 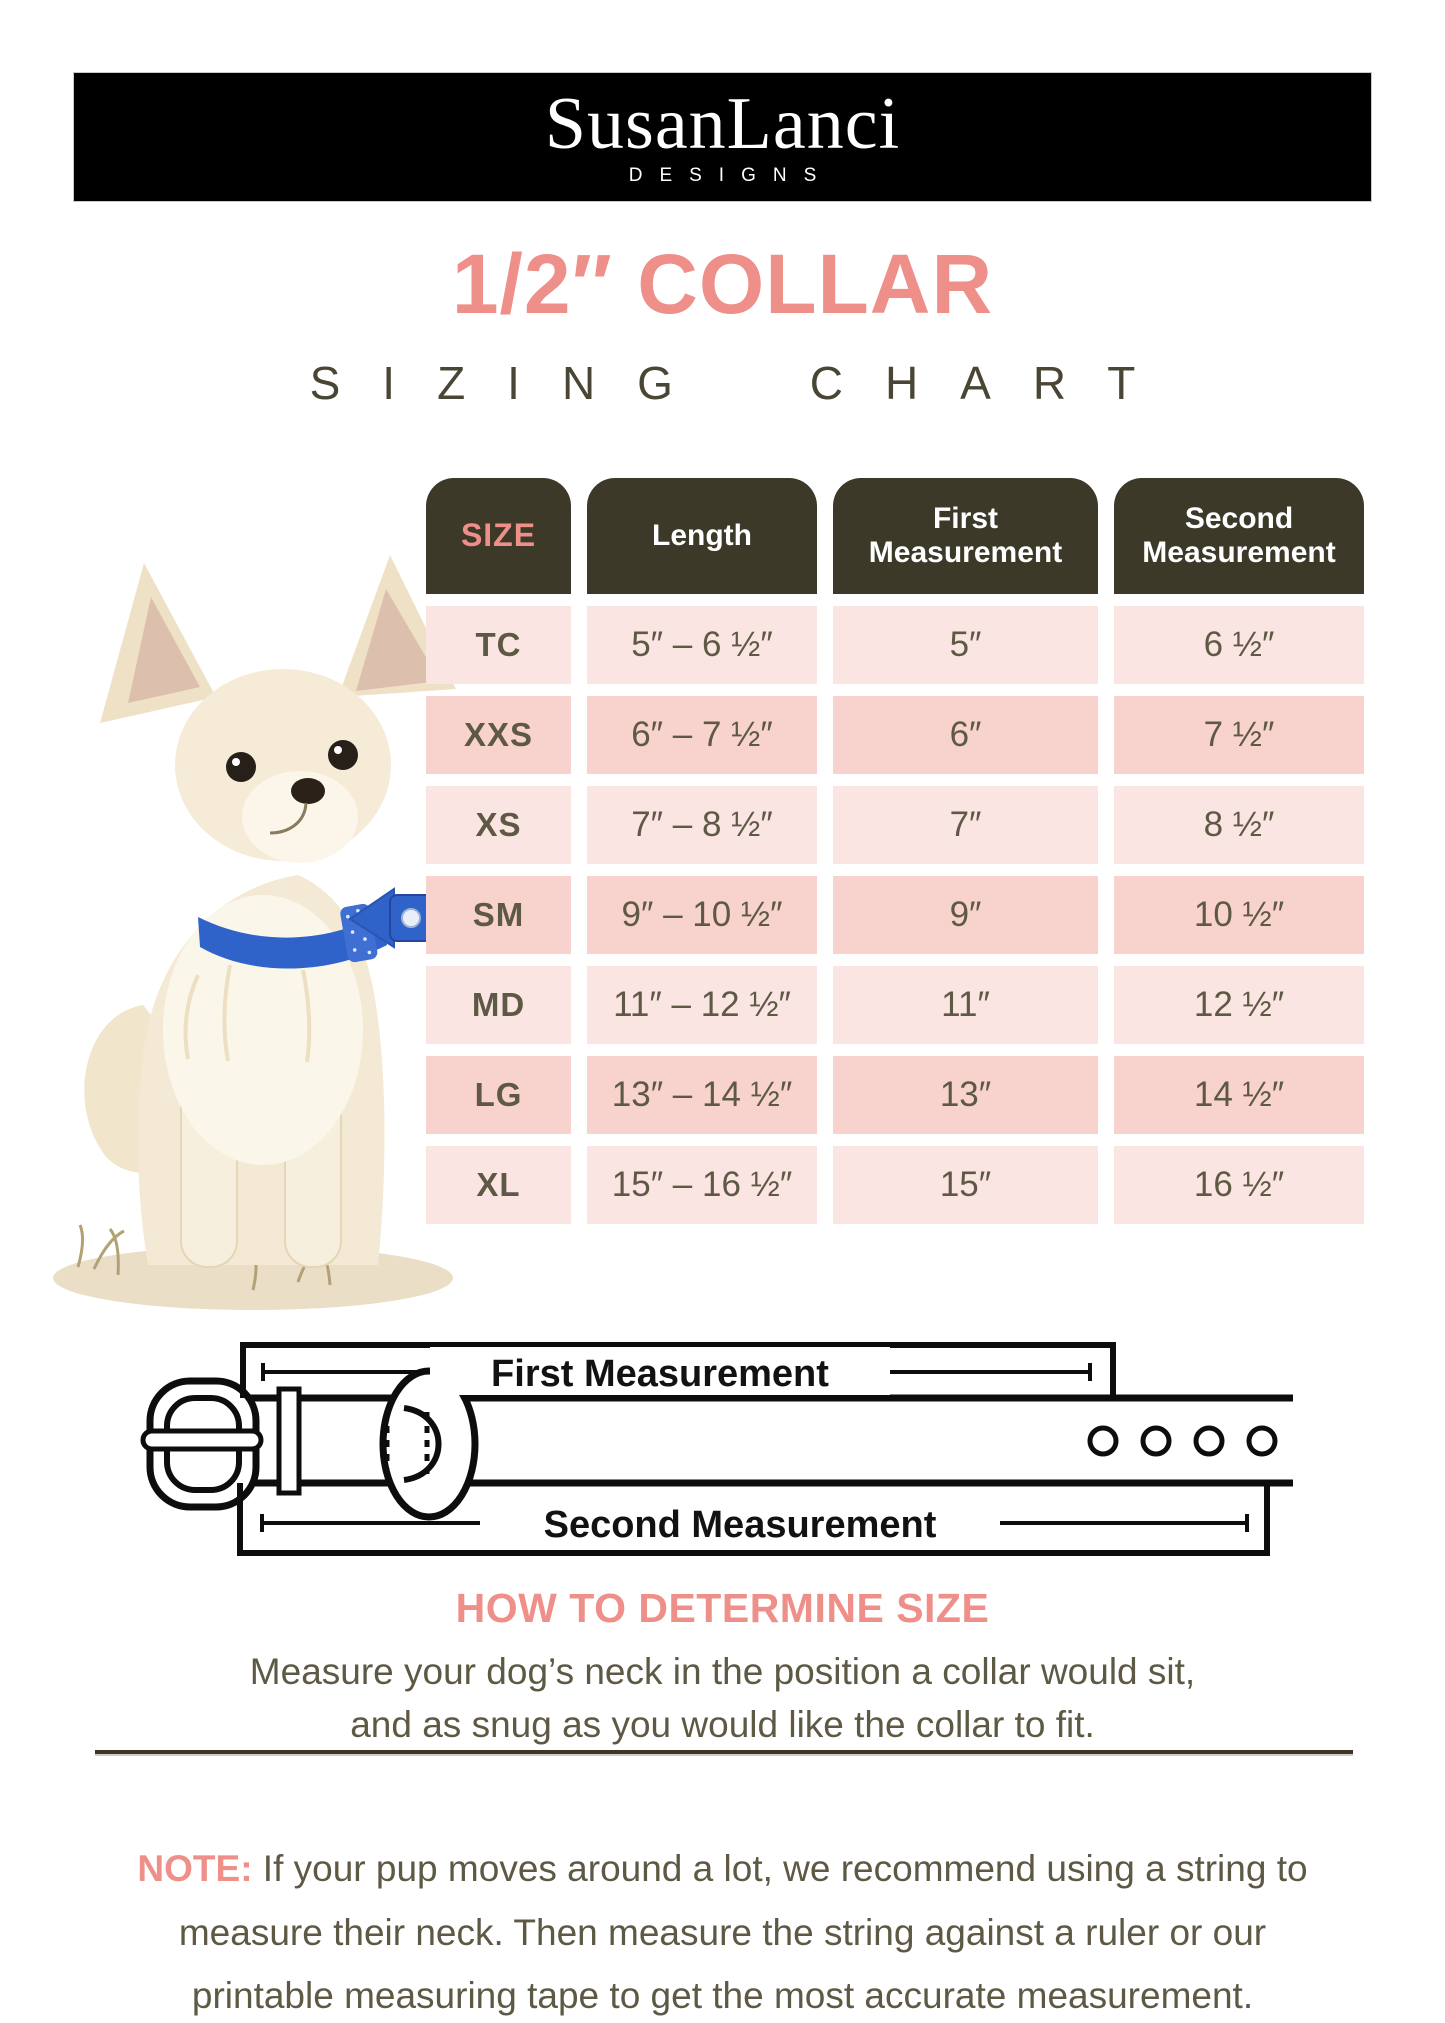 I want to click on table-cell: 6 ½″, so click(x=1239, y=645).